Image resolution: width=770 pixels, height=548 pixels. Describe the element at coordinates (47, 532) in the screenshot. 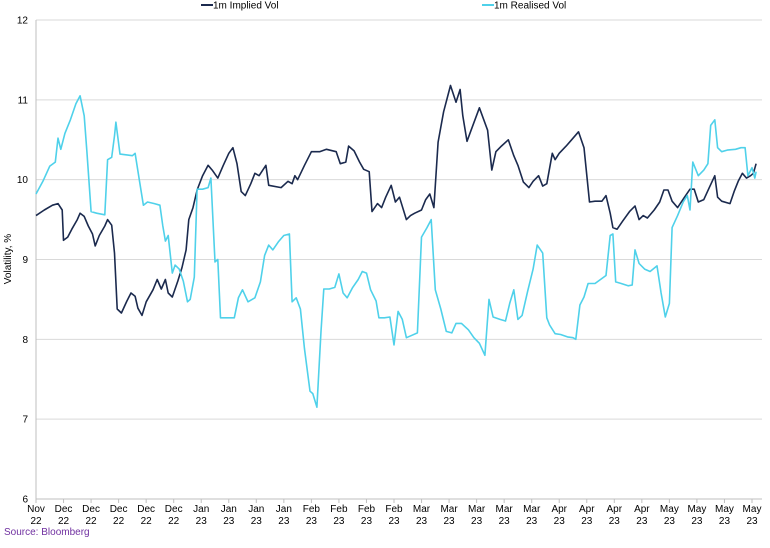

I see `source-note: Source: Bloomberg` at that location.